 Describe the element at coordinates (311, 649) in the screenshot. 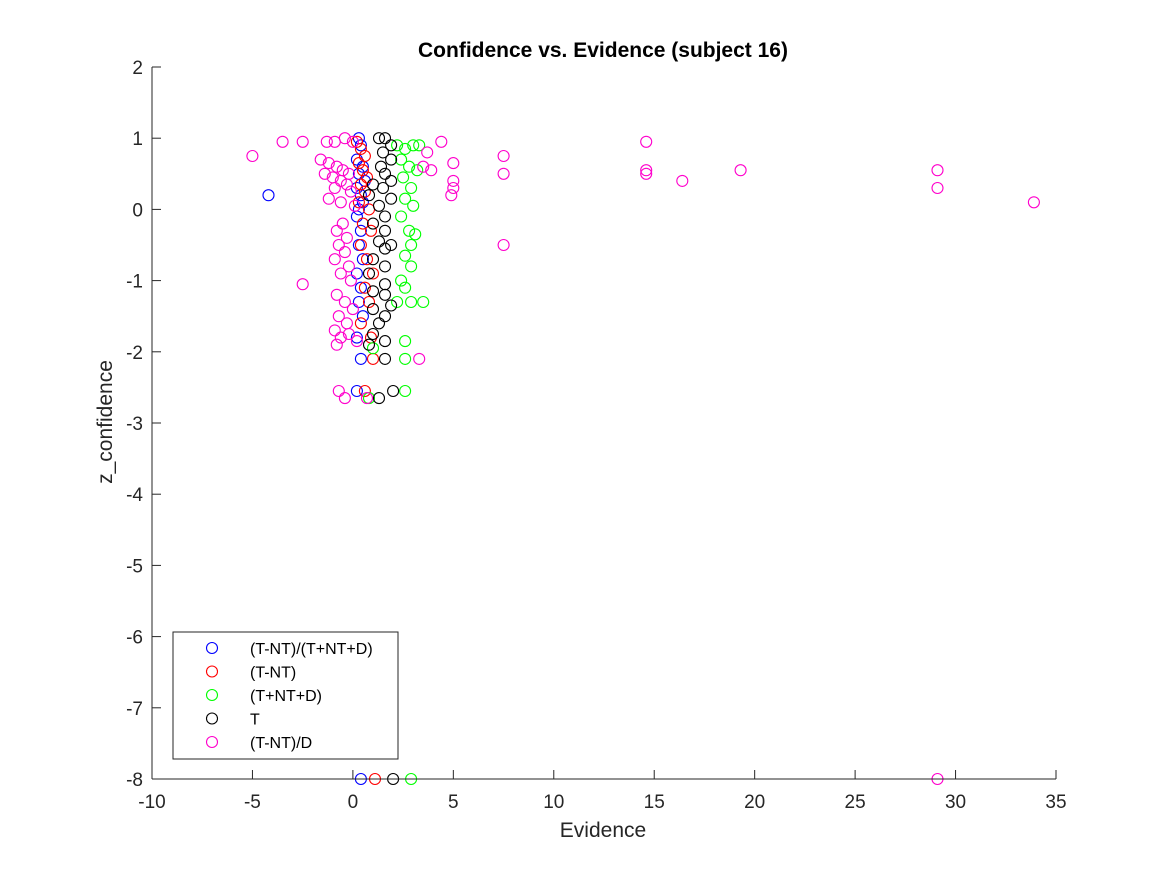

I see `legend-label: (T-NT)/(T+NT+D)` at that location.